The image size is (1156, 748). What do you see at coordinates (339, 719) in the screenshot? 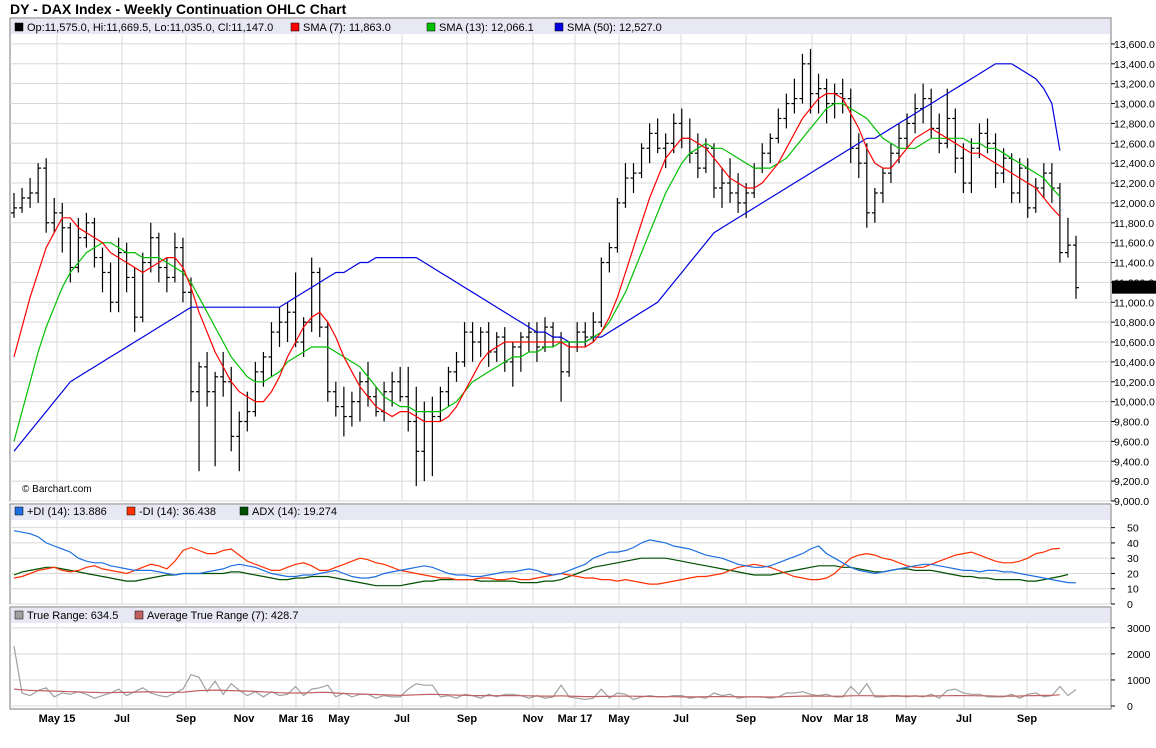
I see `x-tick-label: May` at bounding box center [339, 719].